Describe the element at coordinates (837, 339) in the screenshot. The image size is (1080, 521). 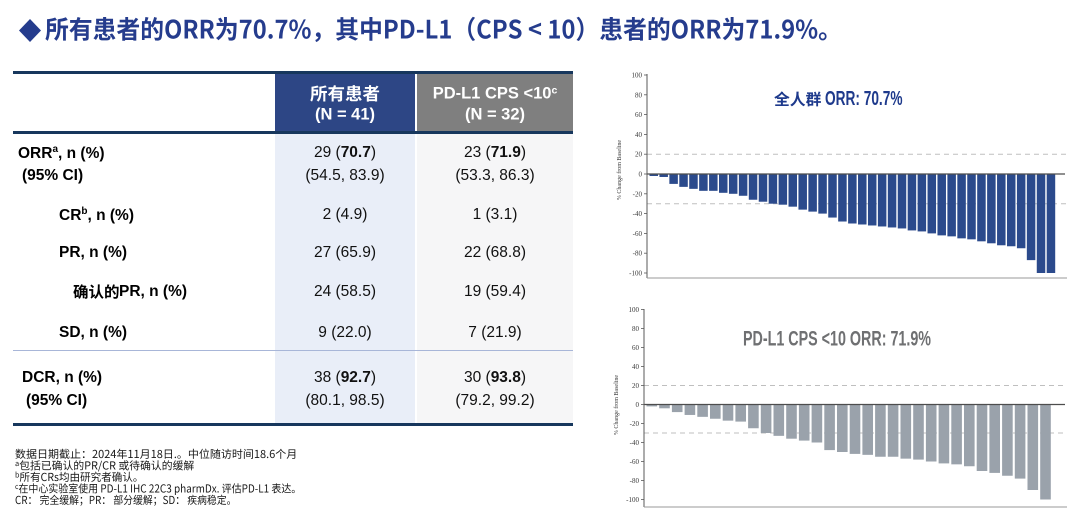
I see `svg-text: PD-L1 CPS <10 ORR: 71.9%` at that location.